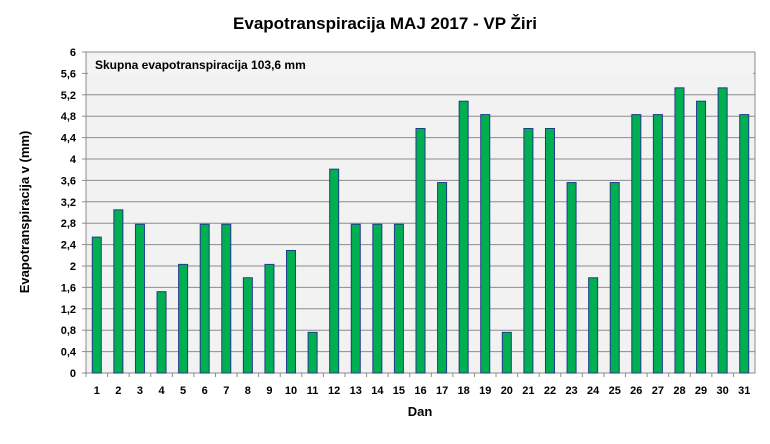 This screenshot has width=770, height=444. Describe the element at coordinates (269, 391) in the screenshot. I see `x-tick-label: 9` at that location.